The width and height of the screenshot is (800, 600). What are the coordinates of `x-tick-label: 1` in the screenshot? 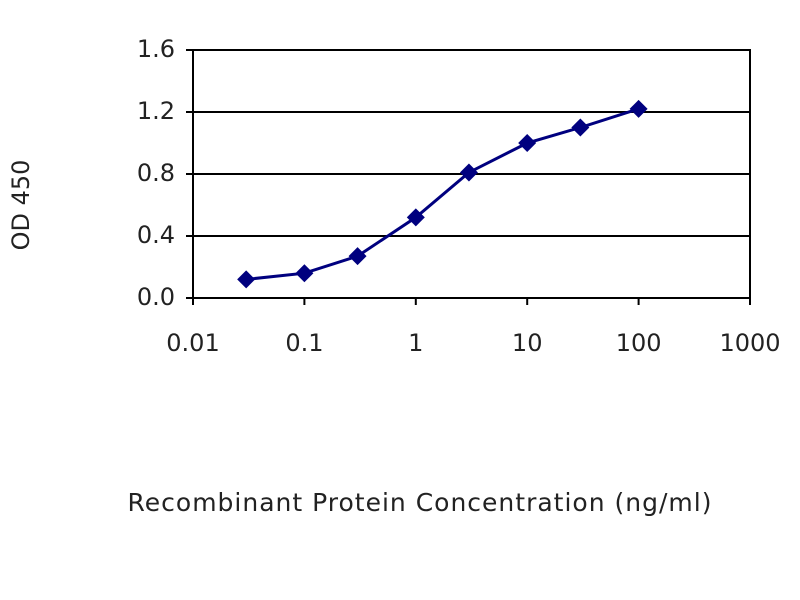 It's located at (415, 343).